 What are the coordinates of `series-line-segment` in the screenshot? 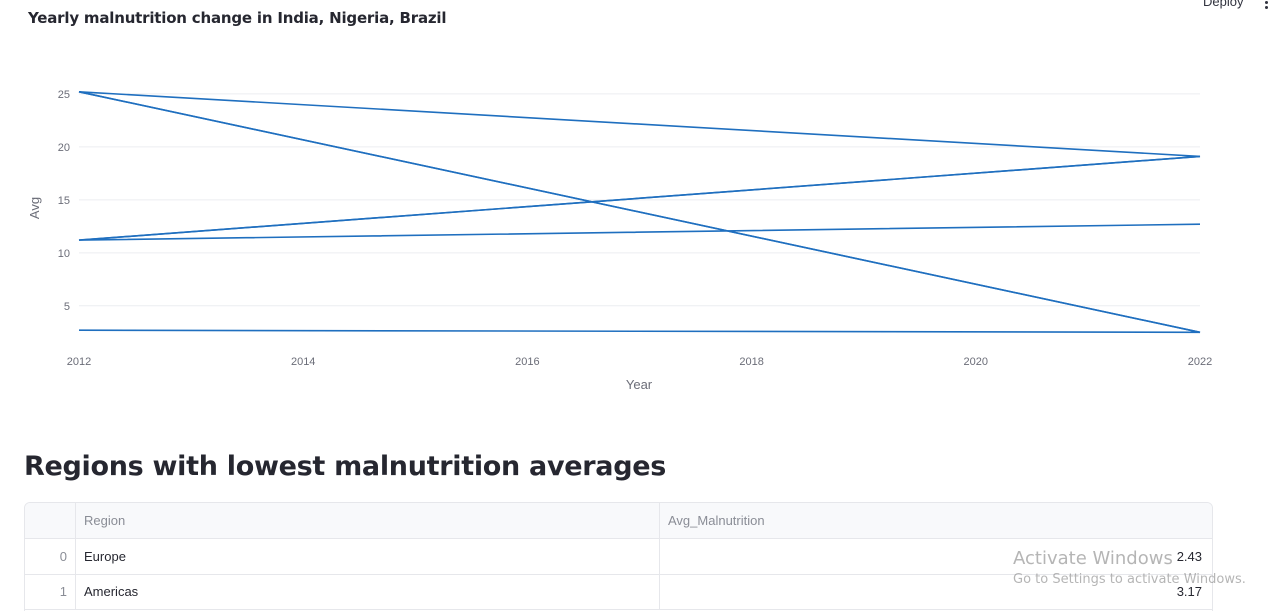 It's located at (639, 198).